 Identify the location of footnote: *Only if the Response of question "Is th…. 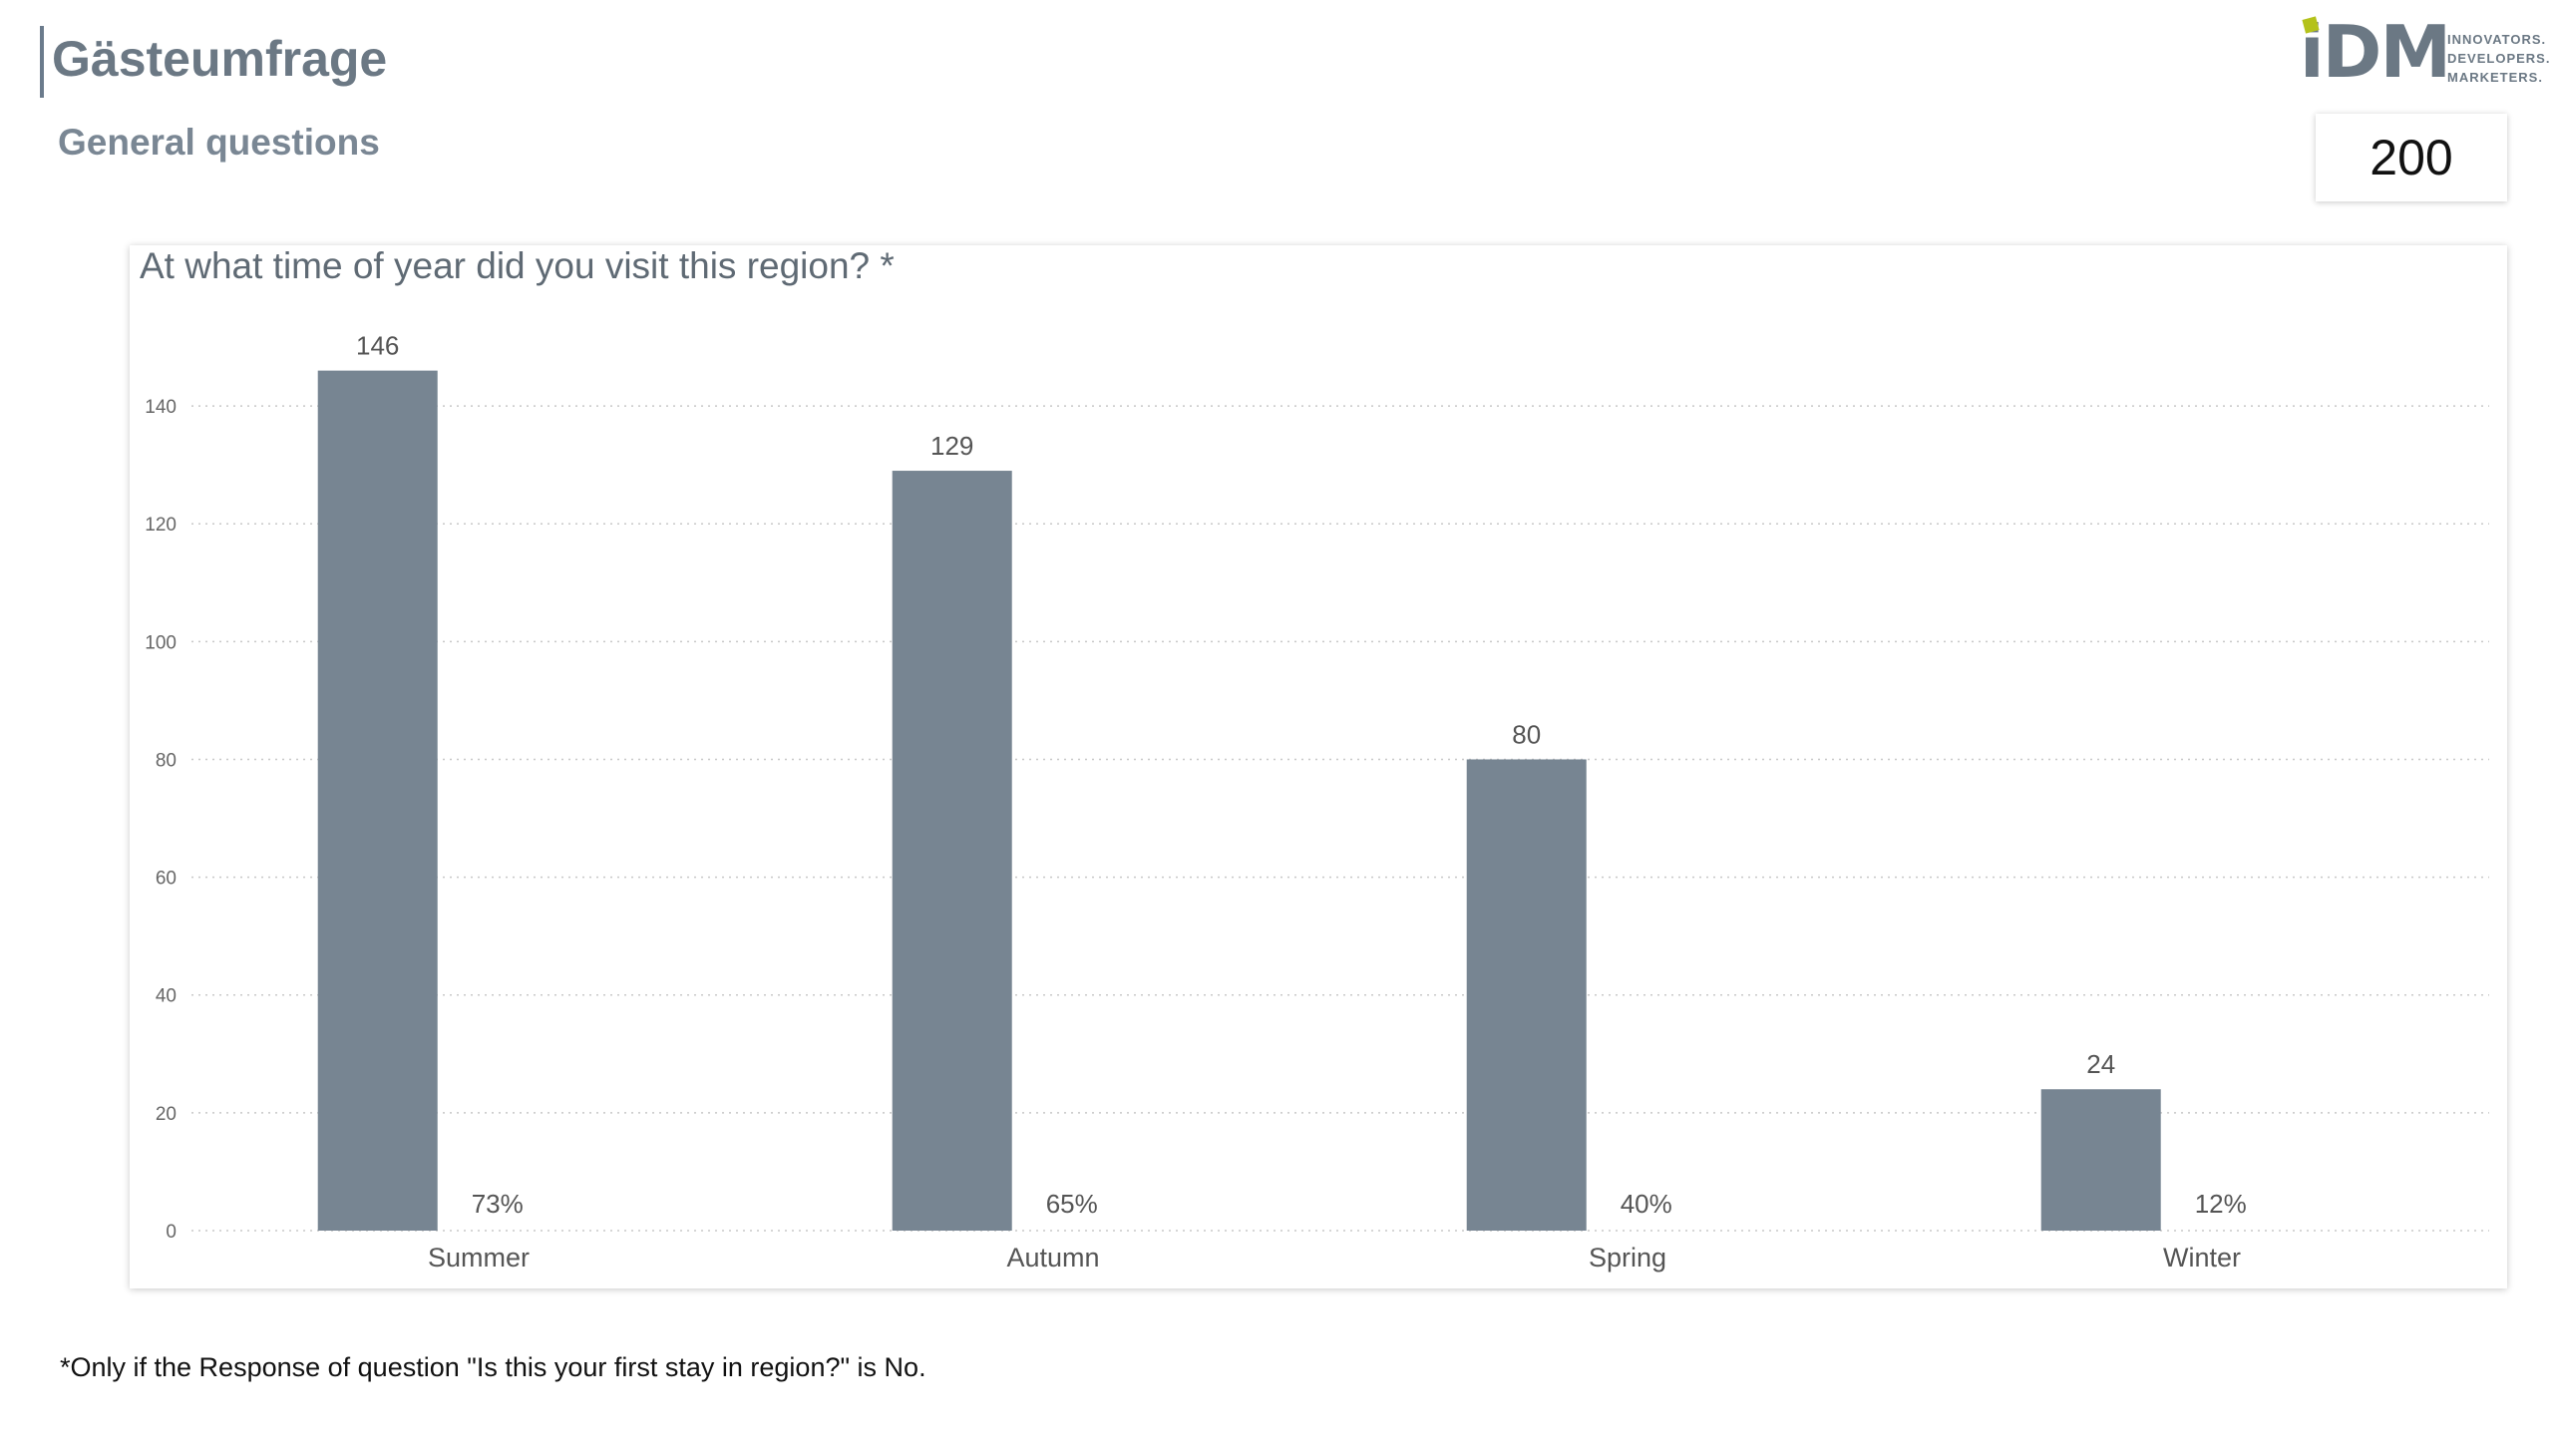
(493, 1367).